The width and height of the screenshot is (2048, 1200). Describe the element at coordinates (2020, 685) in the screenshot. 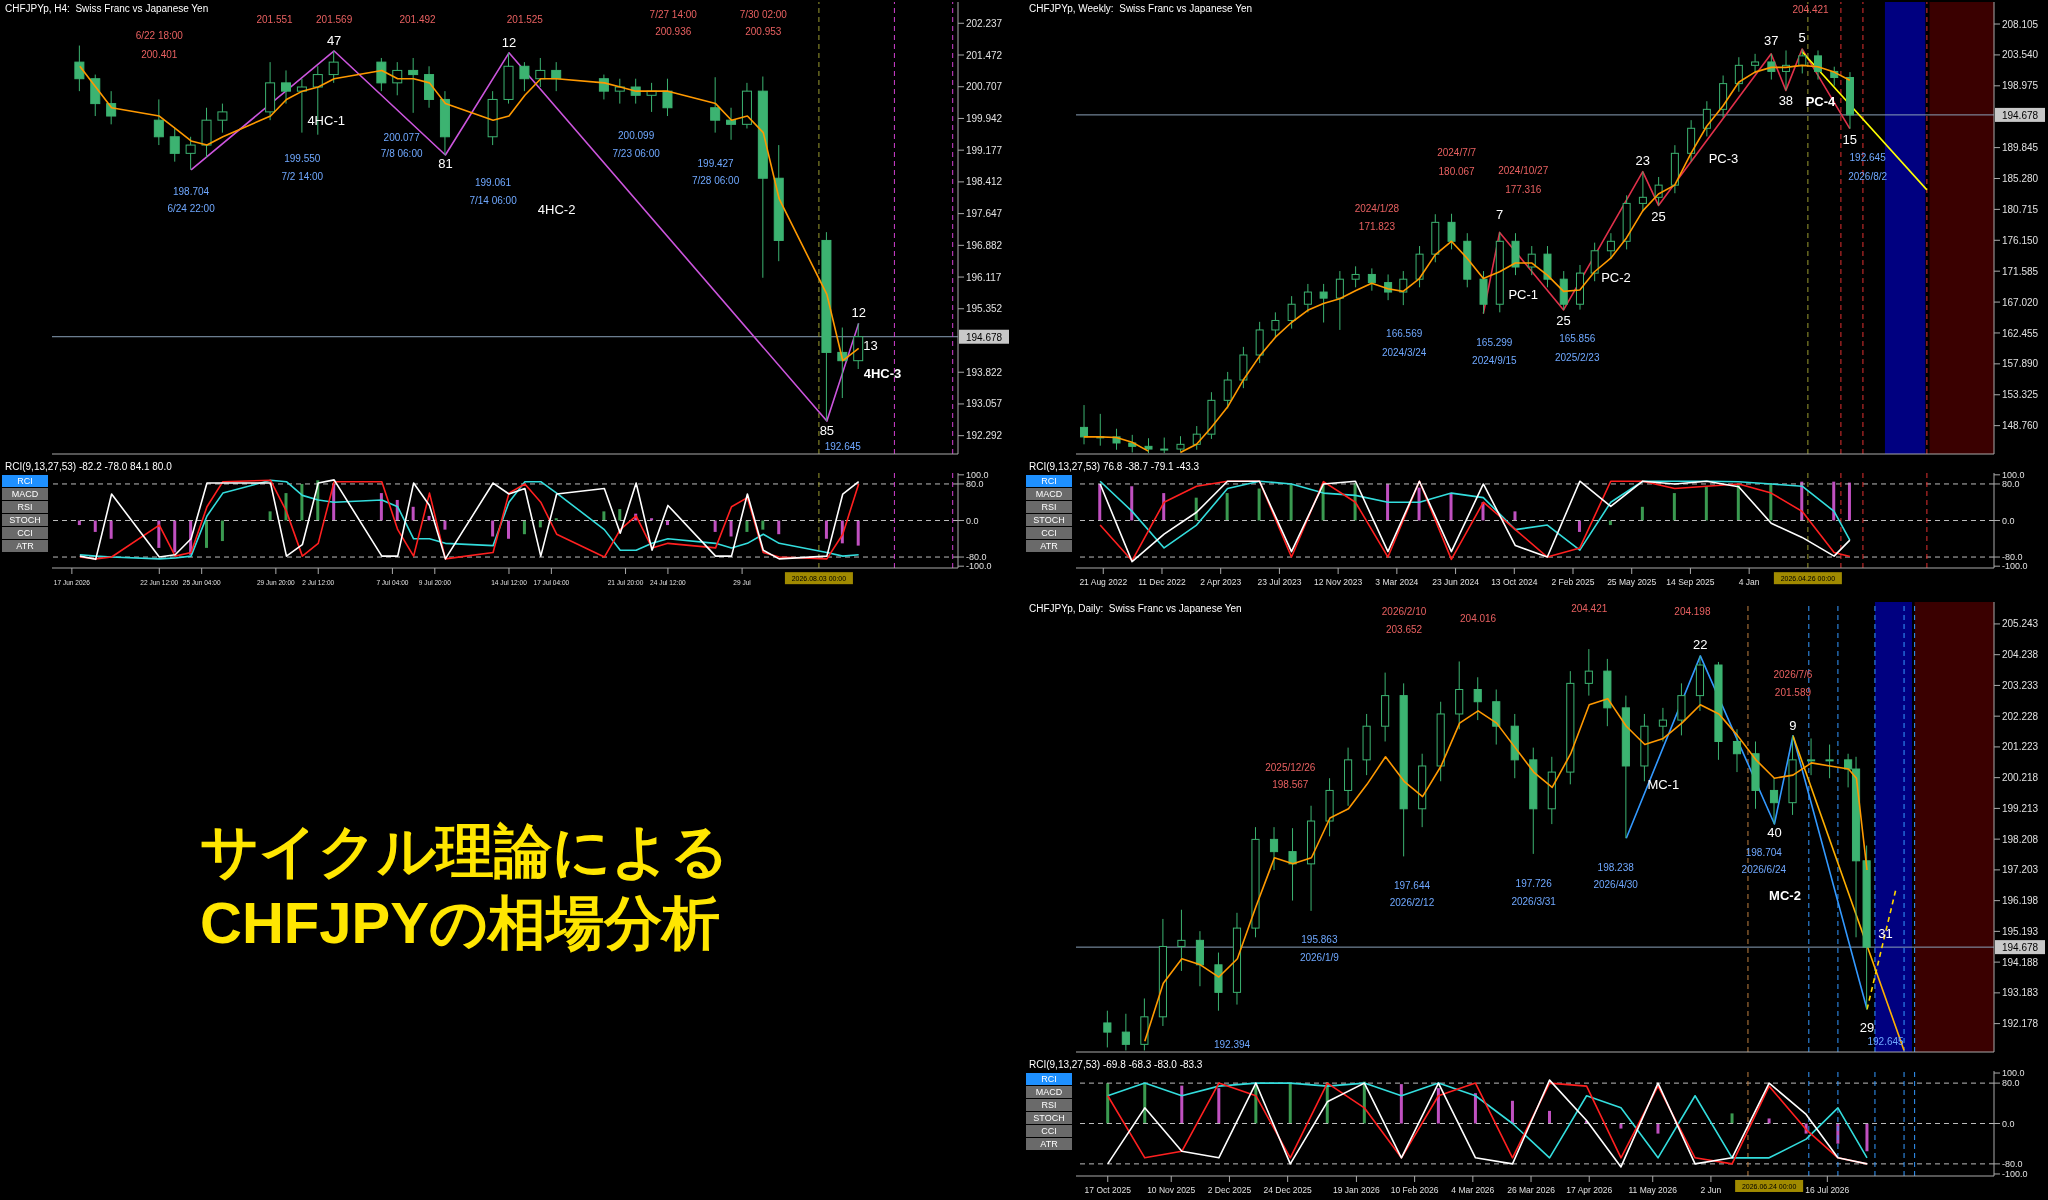

I see `y-tick-label: 203.233` at that location.